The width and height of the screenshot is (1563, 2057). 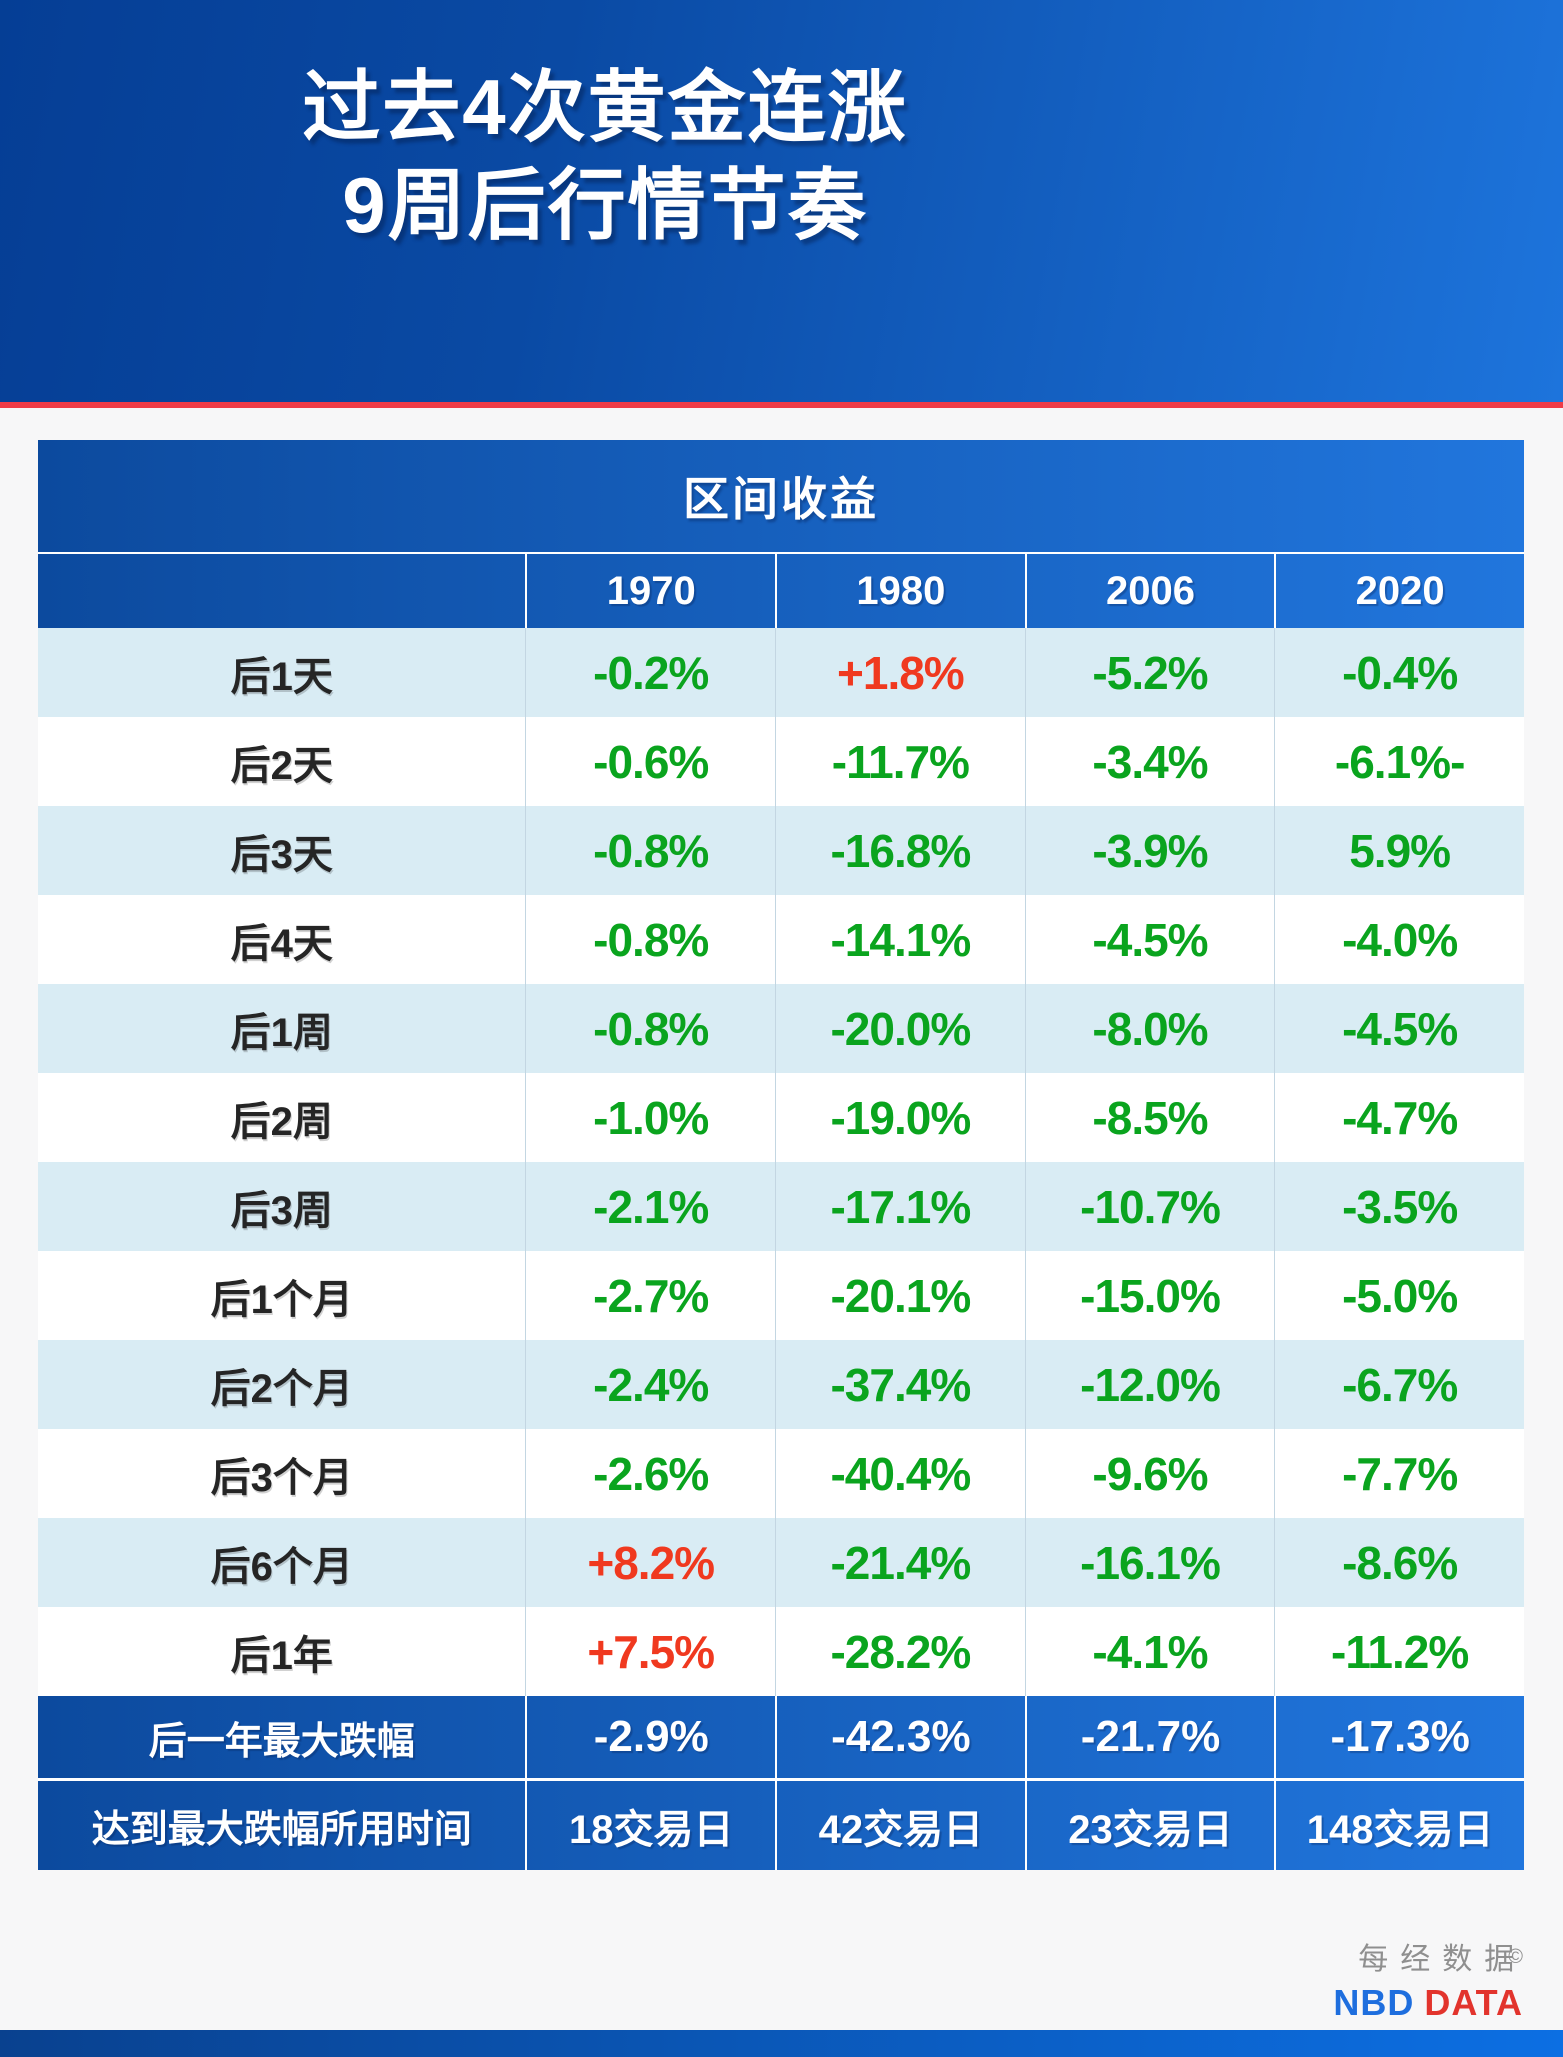 What do you see at coordinates (900, 1473) in the screenshot?
I see `value-cell-1980: -40.4%` at bounding box center [900, 1473].